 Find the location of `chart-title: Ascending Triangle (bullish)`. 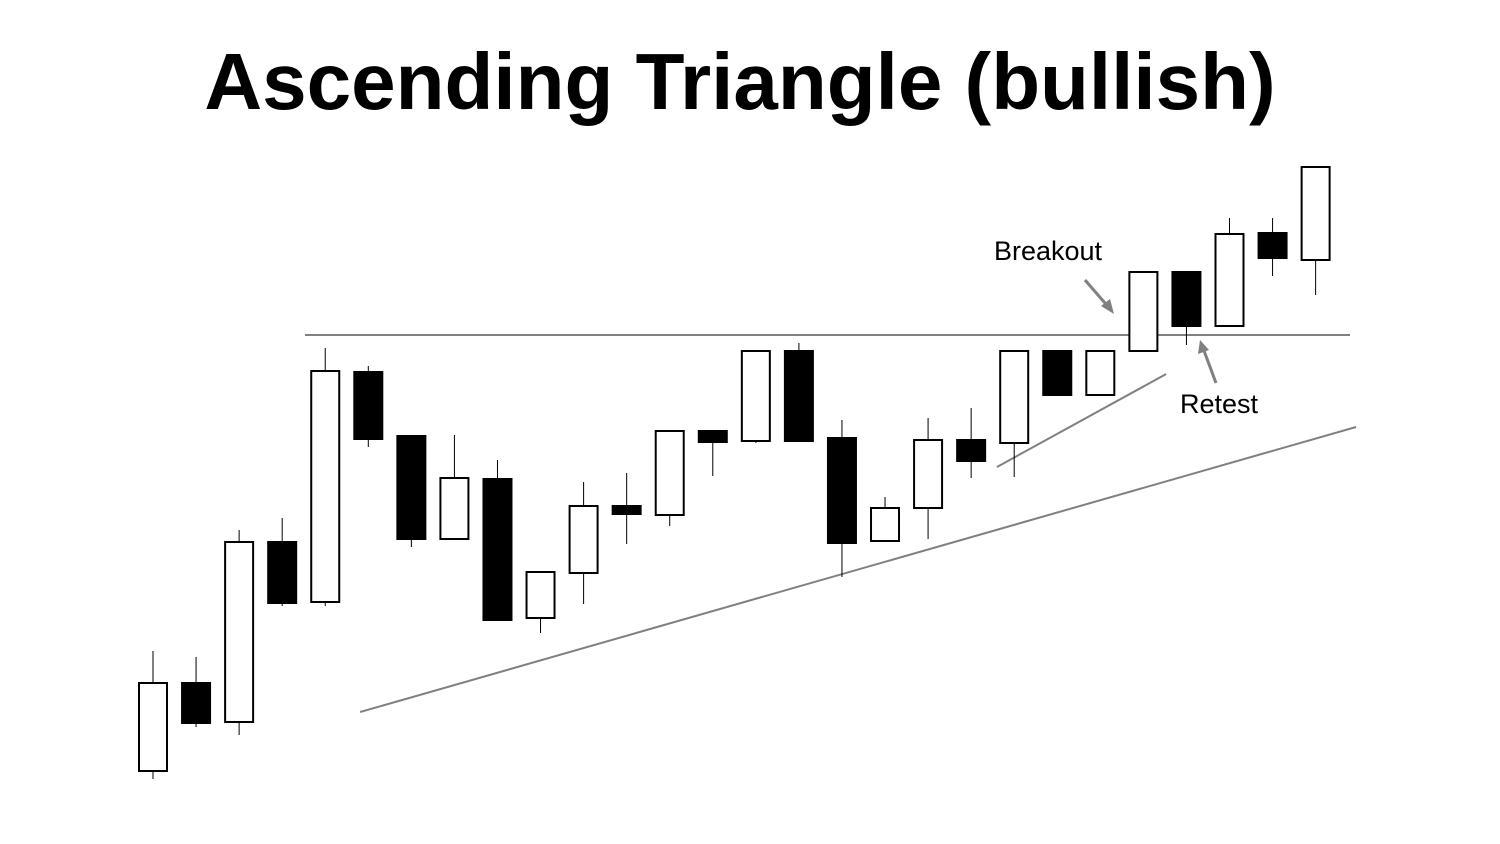

chart-title: Ascending Triangle (bullish) is located at coordinates (739, 81).